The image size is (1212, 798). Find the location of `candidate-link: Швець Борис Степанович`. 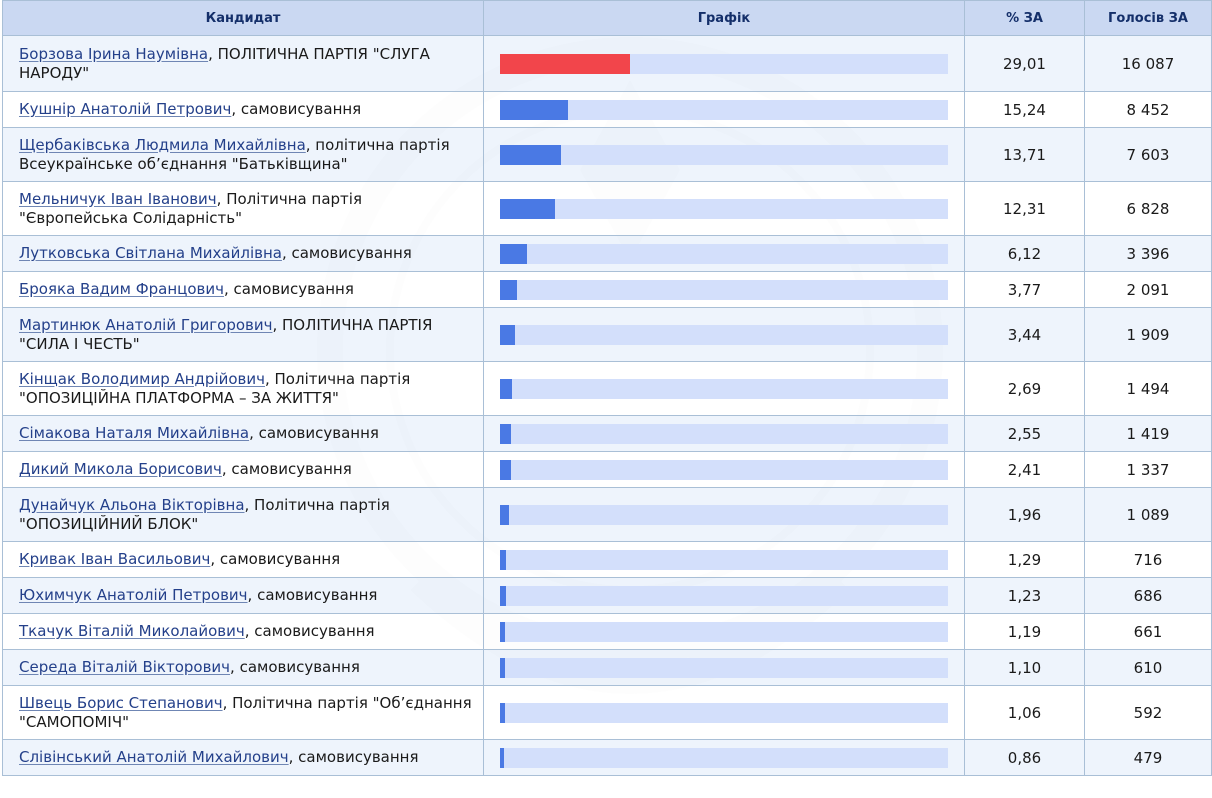

candidate-link: Швець Борис Степанович is located at coordinates (121, 702).